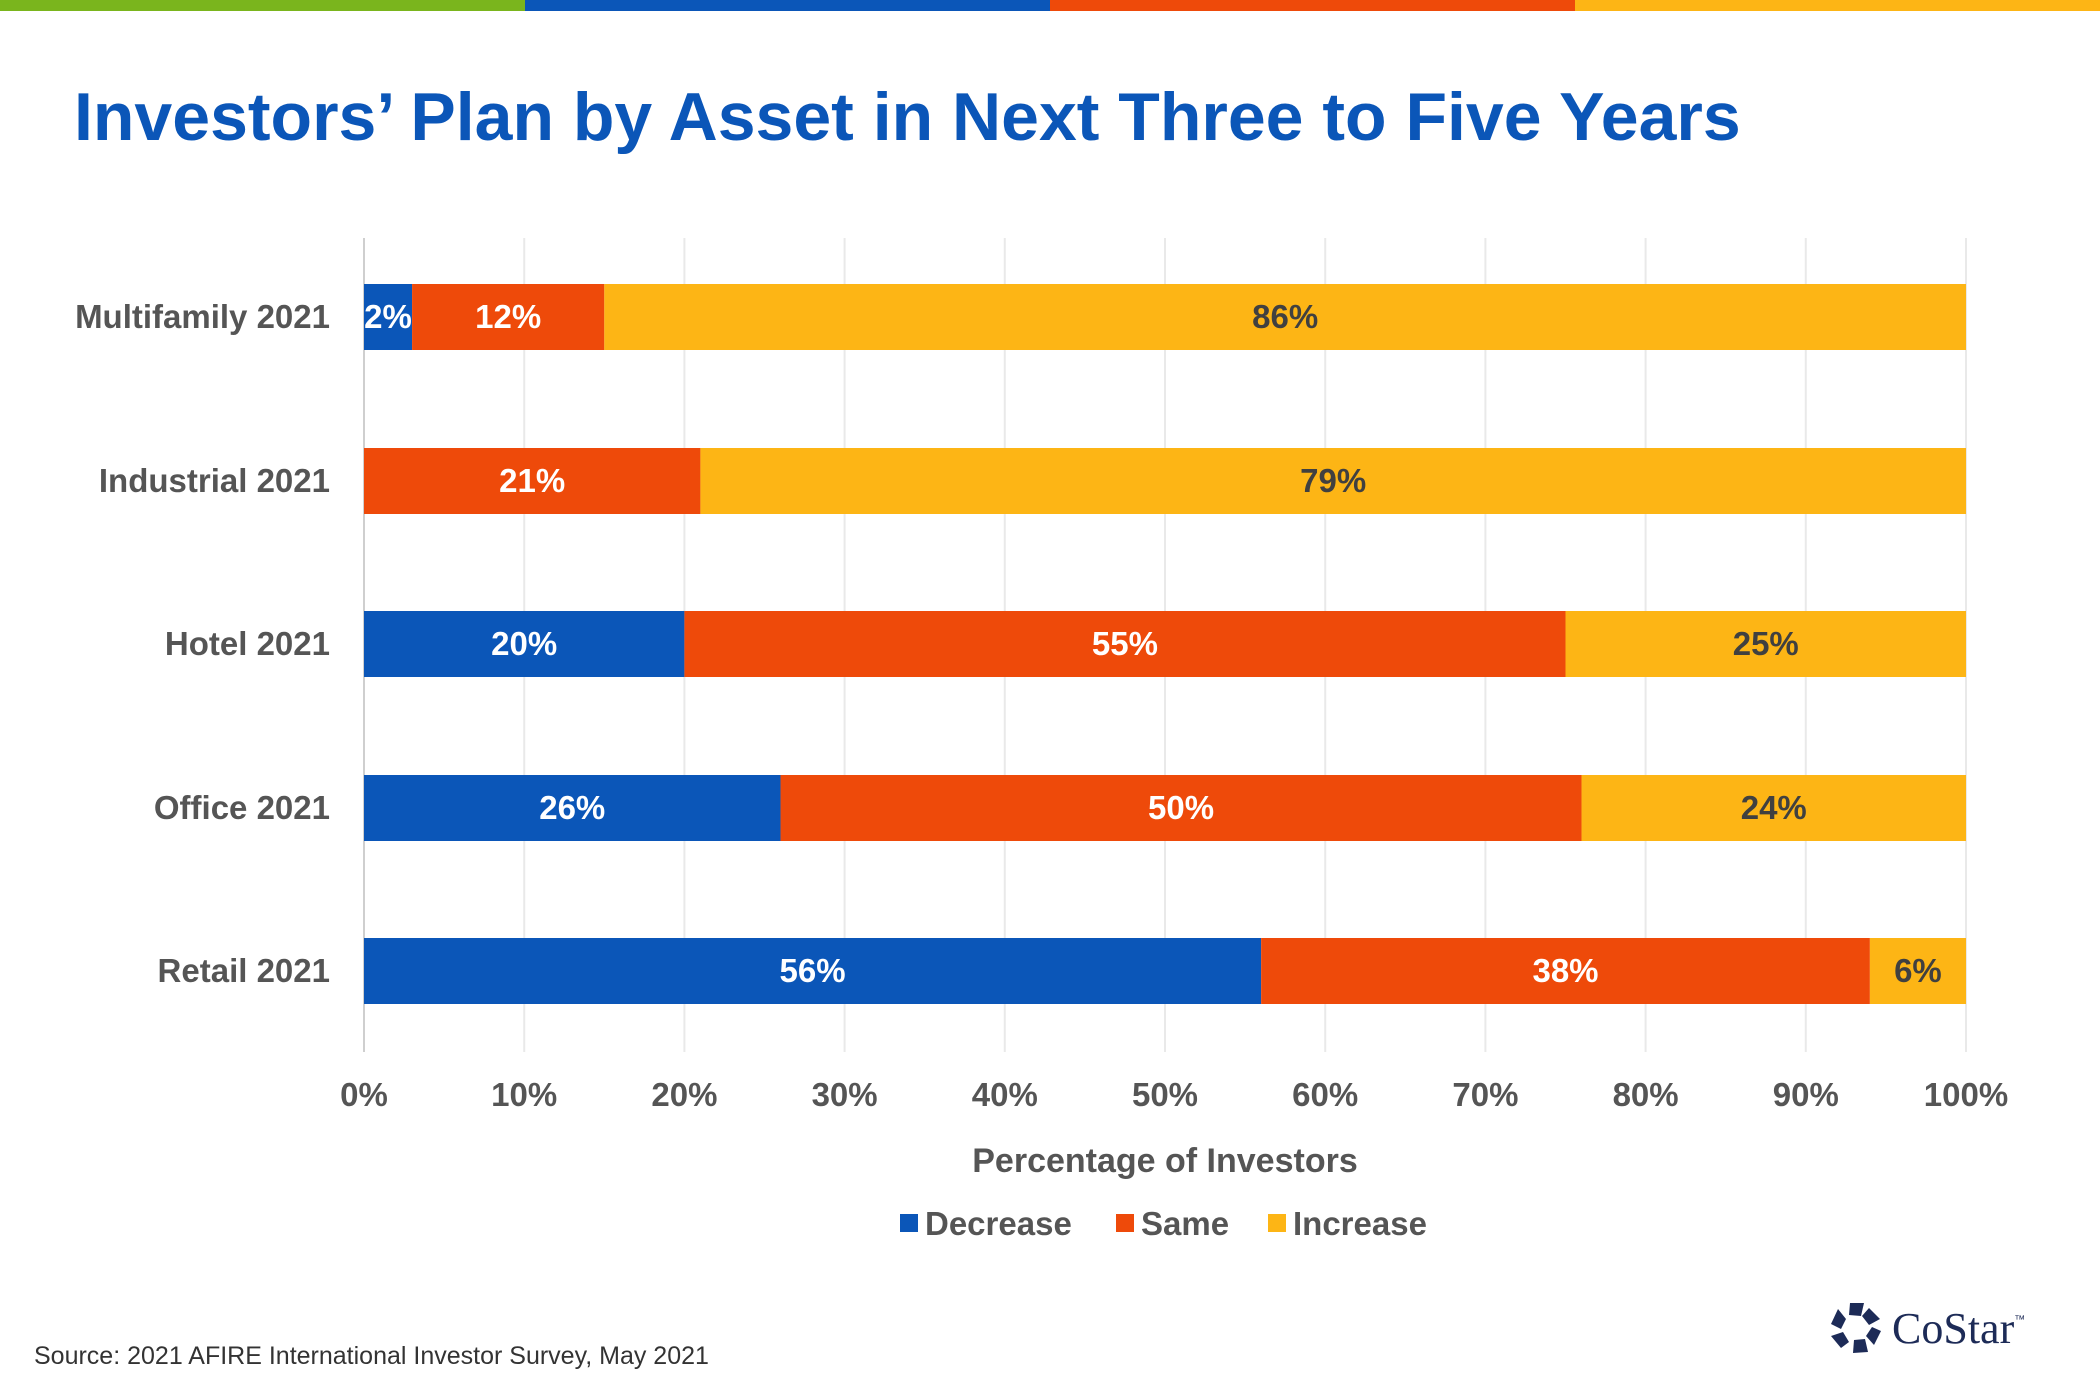  I want to click on top-color-stripe, so click(1050, 5).